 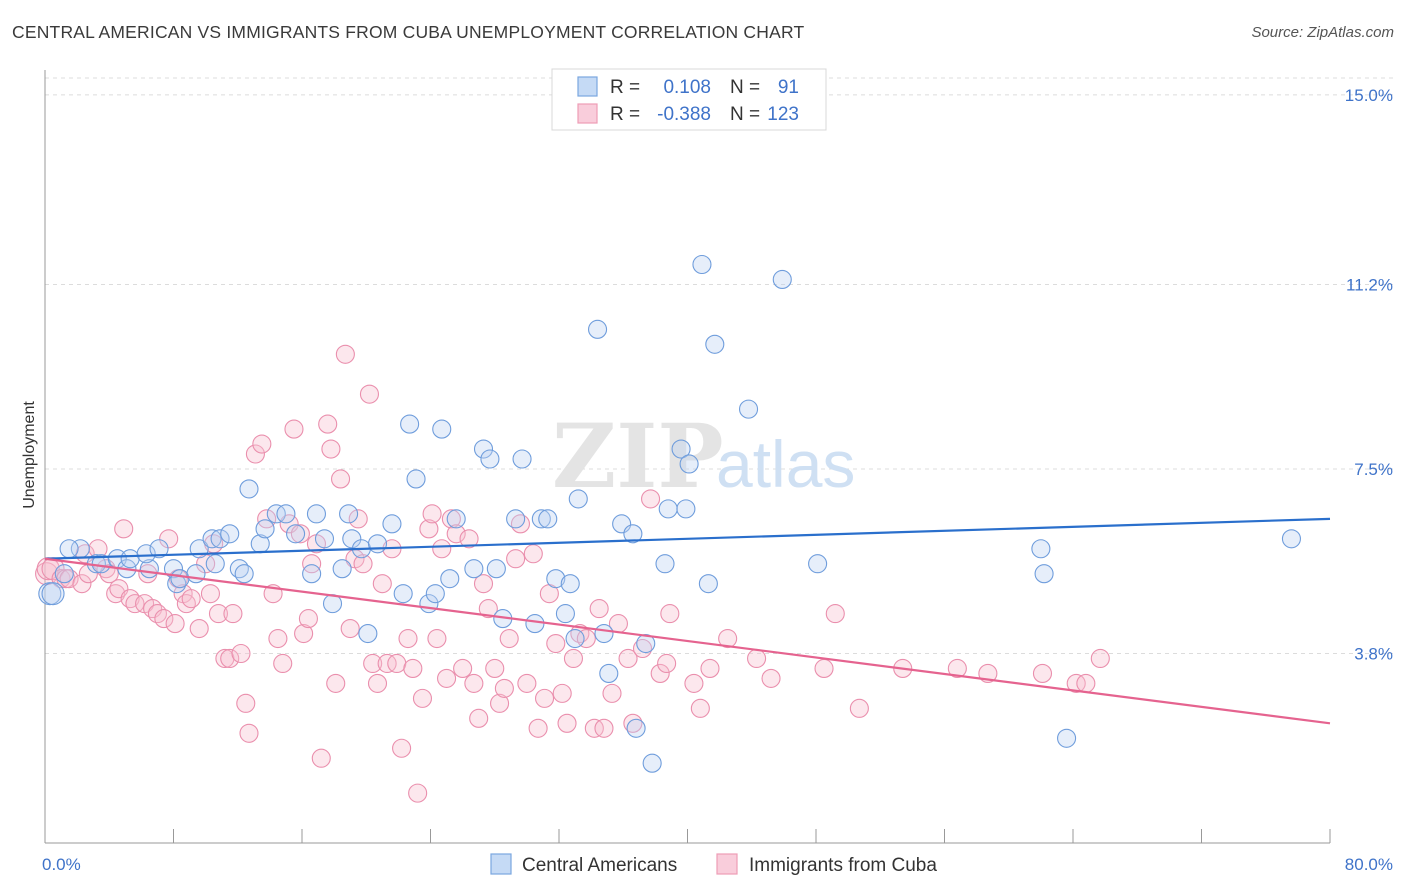 What do you see at coordinates (687, 87) in the screenshot?
I see `legend-blue-r-value: 0.108` at bounding box center [687, 87].